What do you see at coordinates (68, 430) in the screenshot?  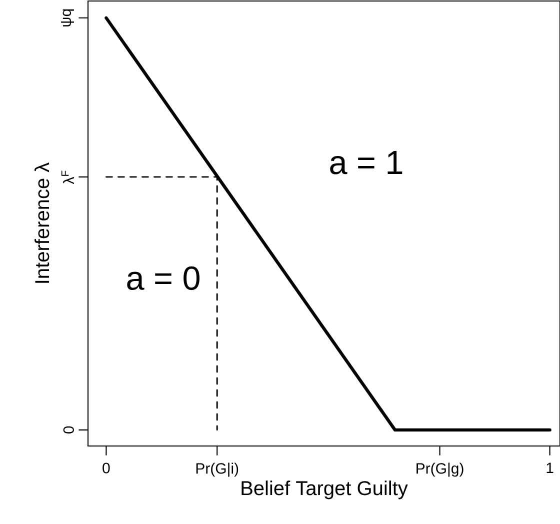 I see `text: 0` at bounding box center [68, 430].